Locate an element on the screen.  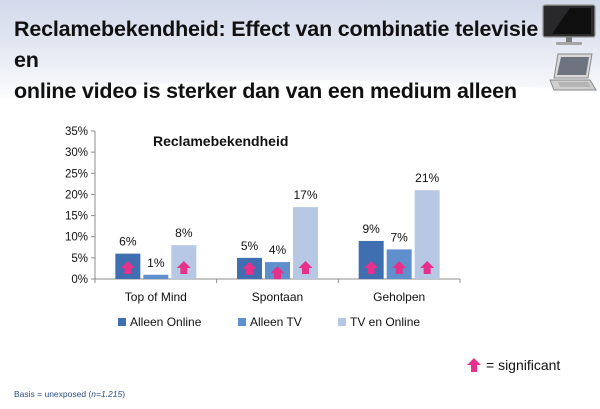
data-label: 9% is located at coordinates (371, 229).